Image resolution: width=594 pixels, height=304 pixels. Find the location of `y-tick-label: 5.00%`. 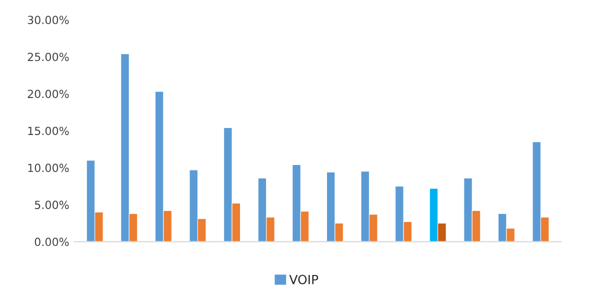

y-tick-label: 5.00% is located at coordinates (51, 205).